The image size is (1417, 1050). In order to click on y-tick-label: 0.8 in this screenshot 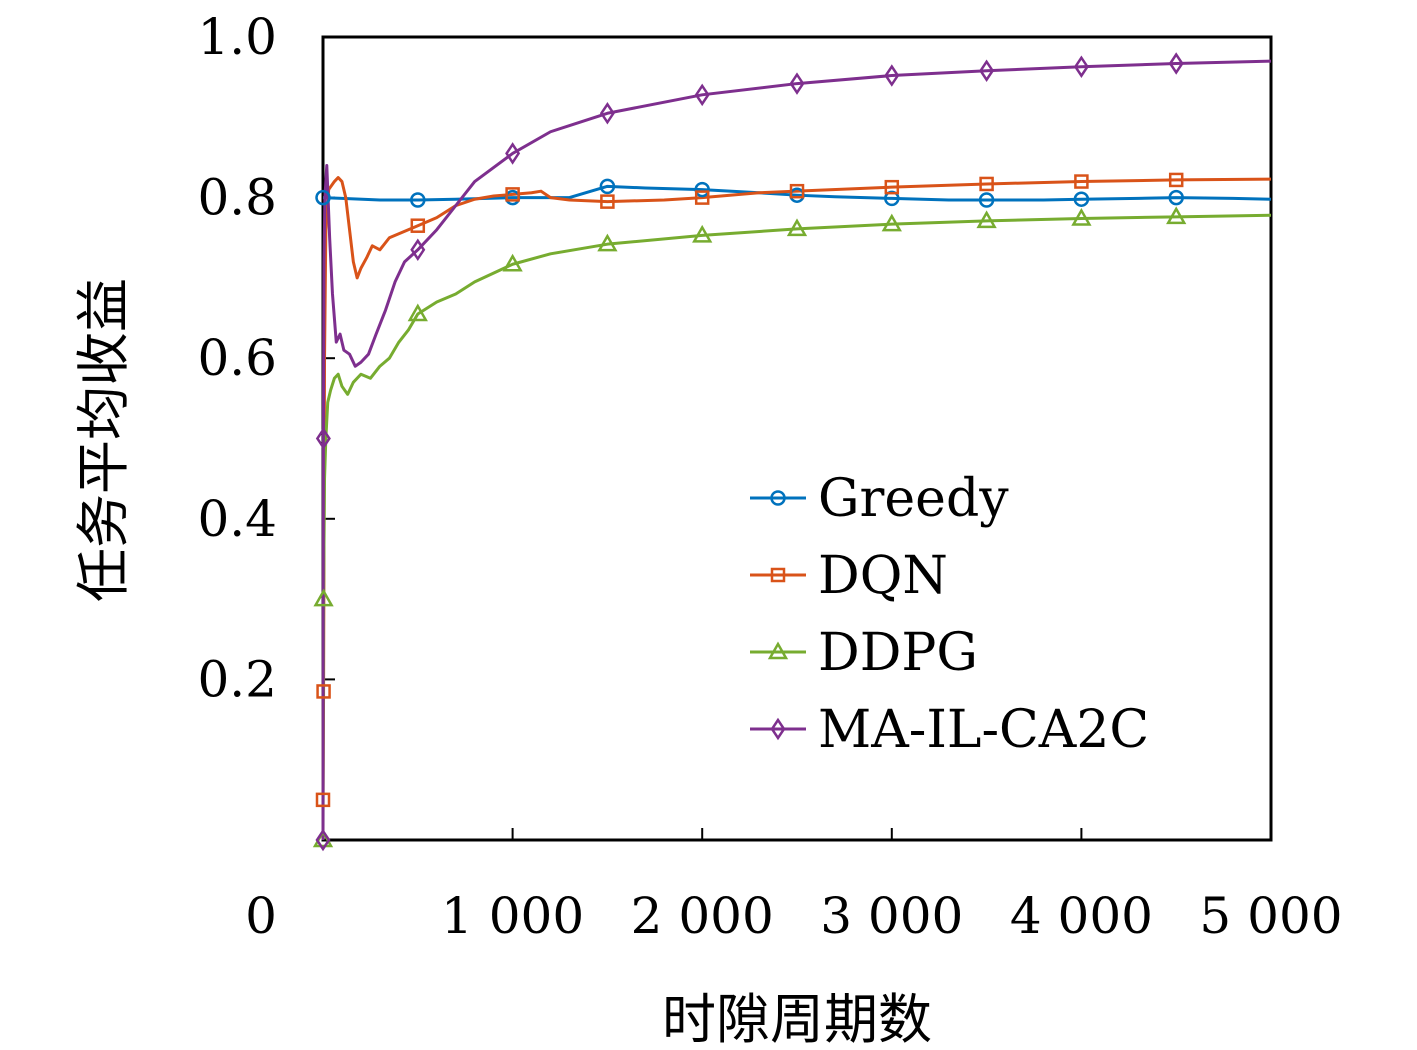, I will do `click(237, 198)`.